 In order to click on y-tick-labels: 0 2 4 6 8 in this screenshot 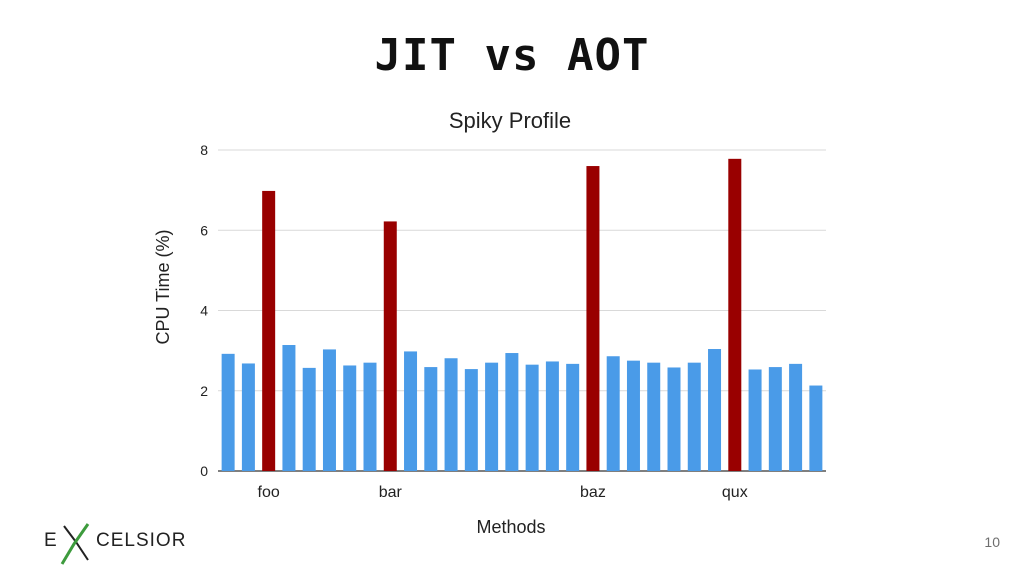, I will do `click(204, 310)`.